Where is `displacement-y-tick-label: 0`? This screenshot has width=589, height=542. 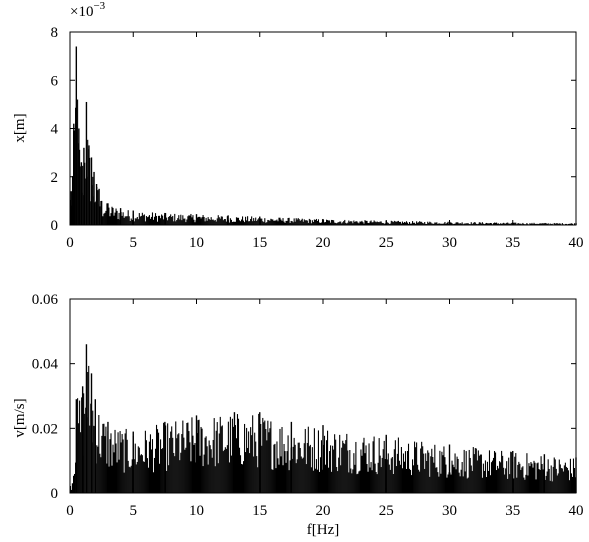 displacement-y-tick-label: 0 is located at coordinates (55, 226).